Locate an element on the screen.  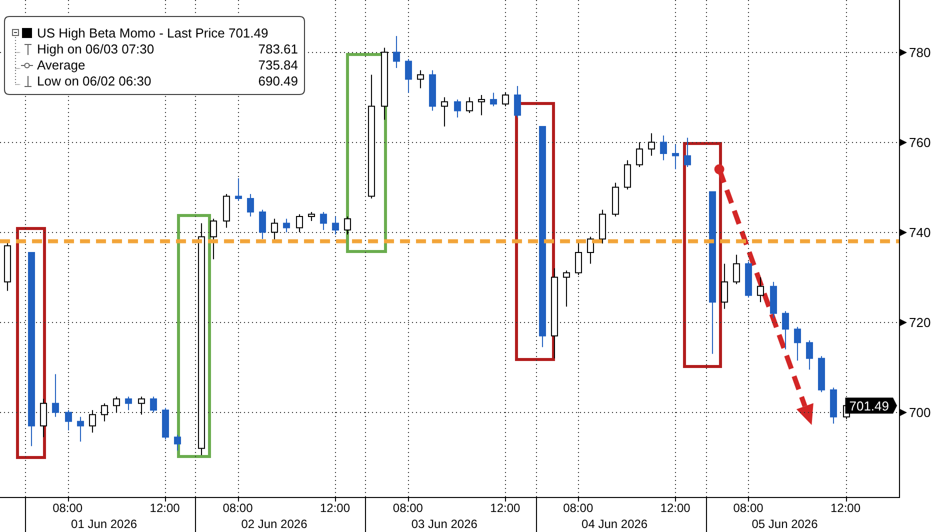
x-tick-label: 05 Jun 2026 is located at coordinates (785, 524).